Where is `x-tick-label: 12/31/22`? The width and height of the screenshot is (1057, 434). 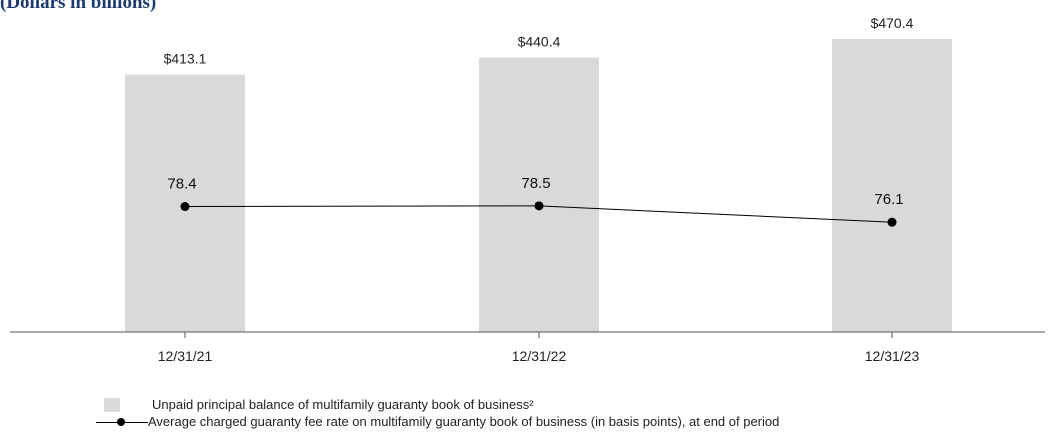 x-tick-label: 12/31/22 is located at coordinates (539, 356).